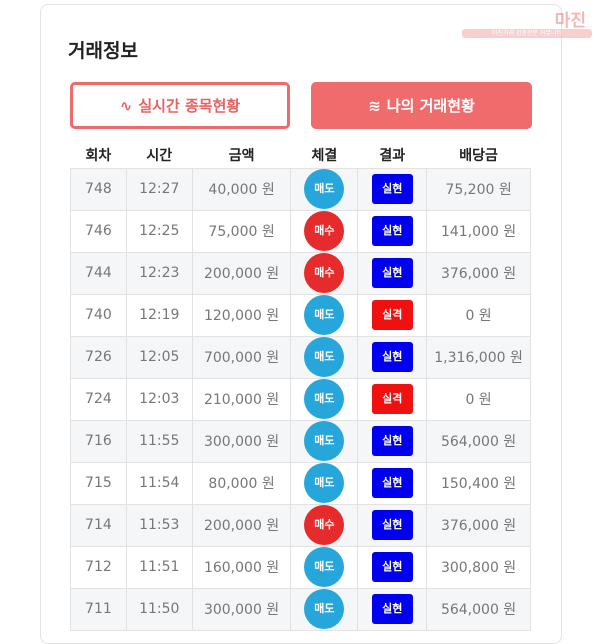  I want to click on table-row: 714 11:53 200,000 원 매수 실현 376,000 원, so click(300, 525).